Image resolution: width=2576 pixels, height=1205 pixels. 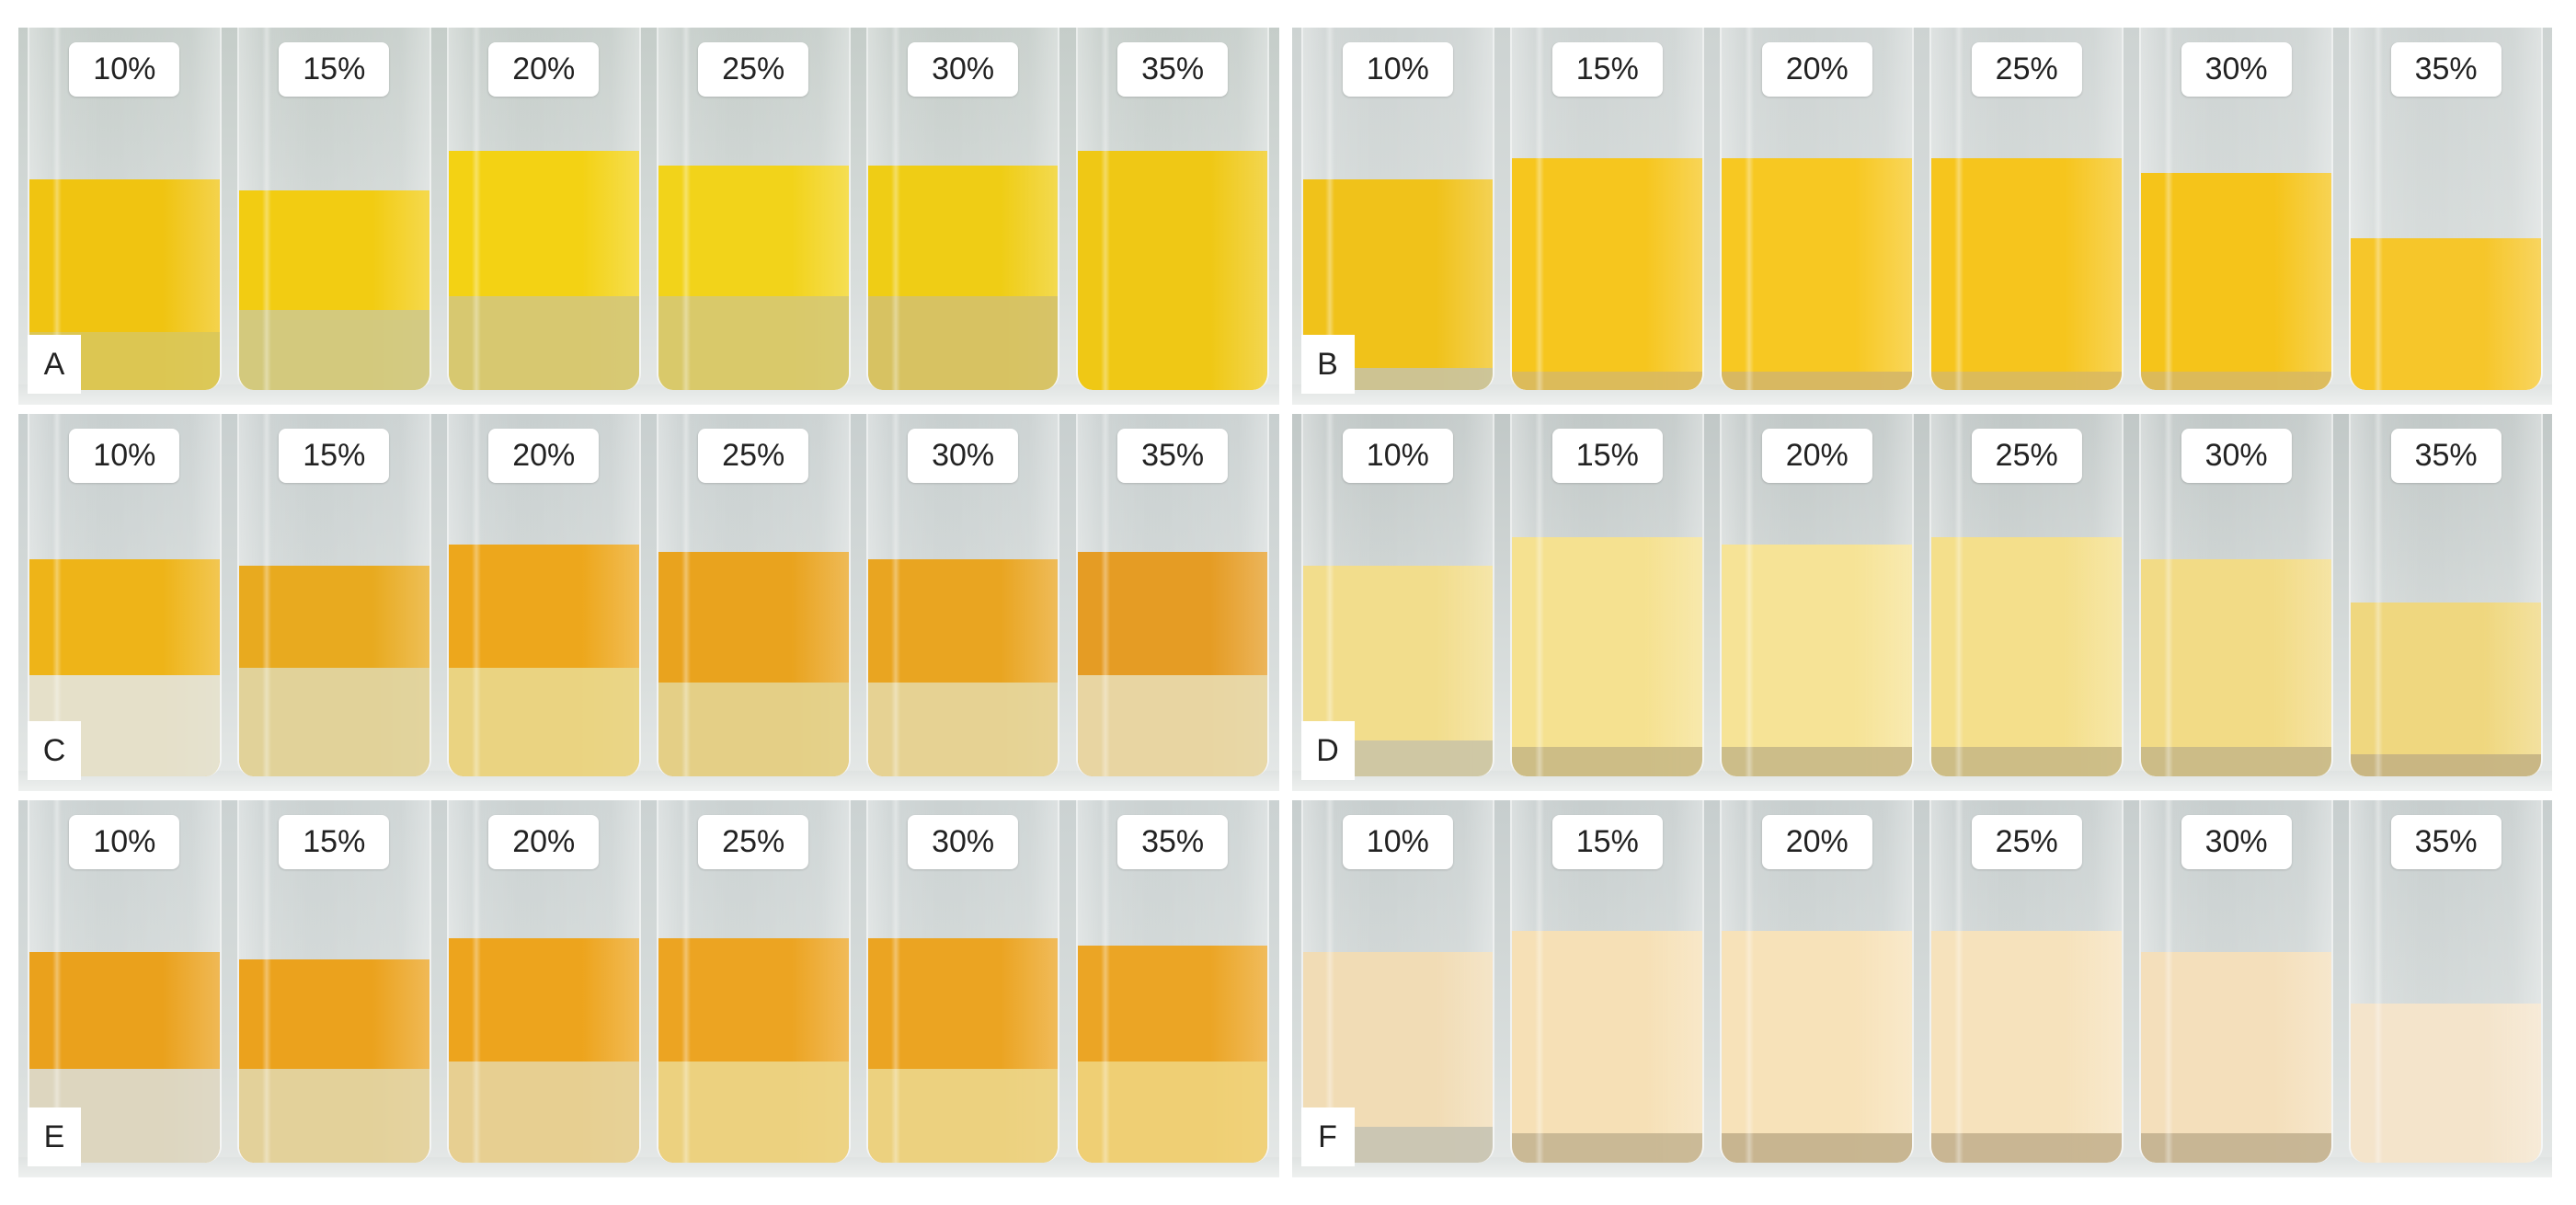 I want to click on panel-letter: E, so click(x=55, y=1136).